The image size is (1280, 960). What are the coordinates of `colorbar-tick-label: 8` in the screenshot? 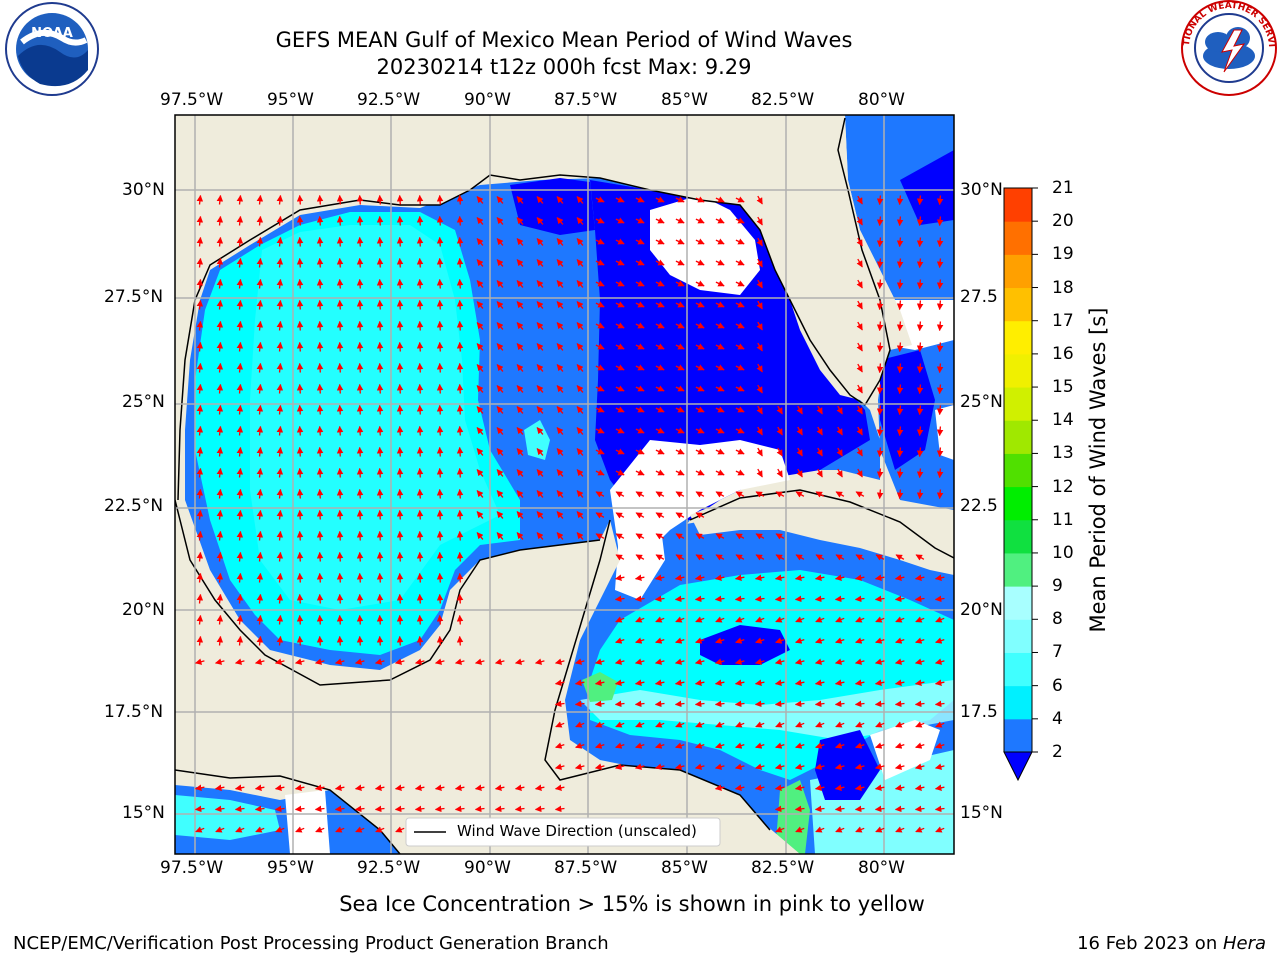 It's located at (1057, 619).